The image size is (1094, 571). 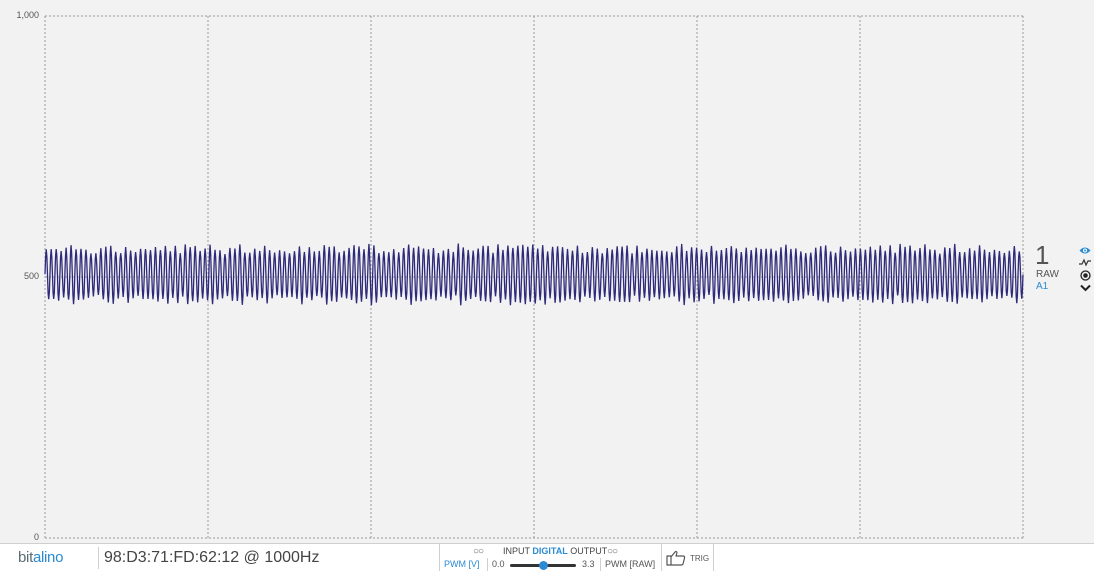 I want to click on y-tick-label: 0, so click(x=36, y=537).